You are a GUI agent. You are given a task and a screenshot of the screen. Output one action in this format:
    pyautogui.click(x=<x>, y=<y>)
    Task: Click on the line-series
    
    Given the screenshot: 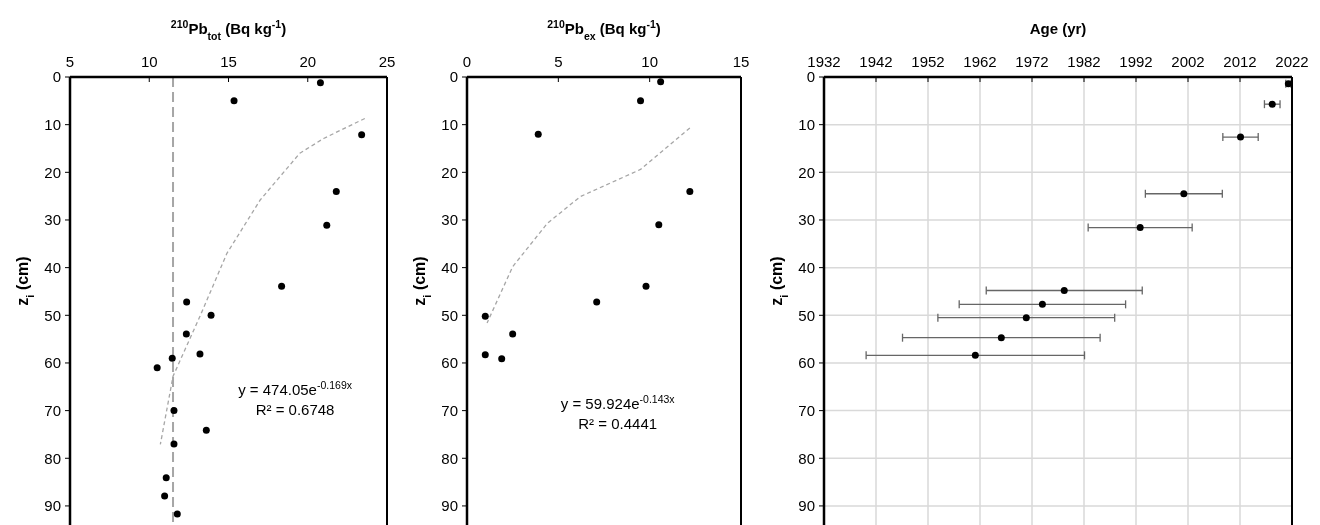 What is the action you would take?
    pyautogui.click(x=588, y=225)
    